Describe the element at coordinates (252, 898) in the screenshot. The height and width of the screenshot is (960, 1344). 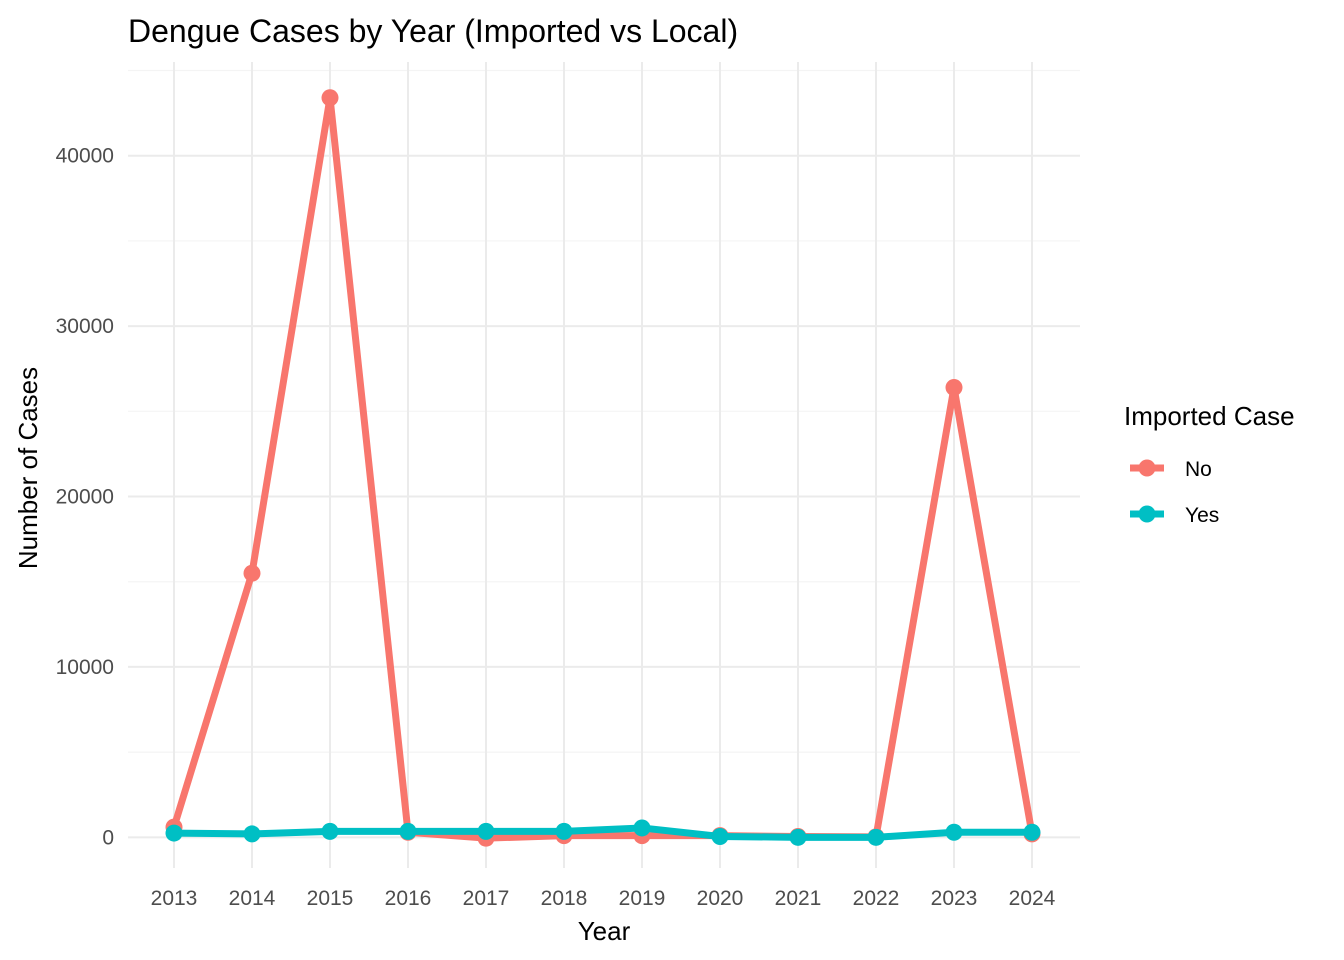
I see `x-tick-label: 2014` at that location.